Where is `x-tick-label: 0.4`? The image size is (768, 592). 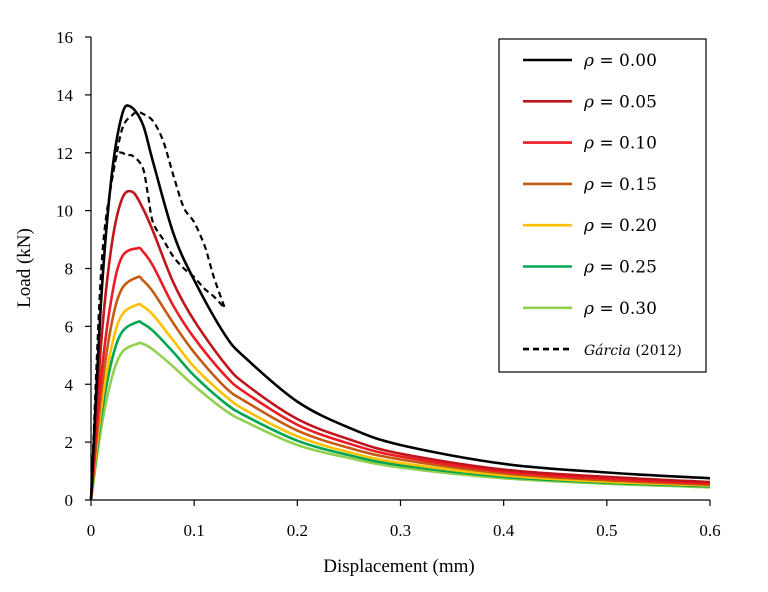
x-tick-label: 0.4 is located at coordinates (504, 530).